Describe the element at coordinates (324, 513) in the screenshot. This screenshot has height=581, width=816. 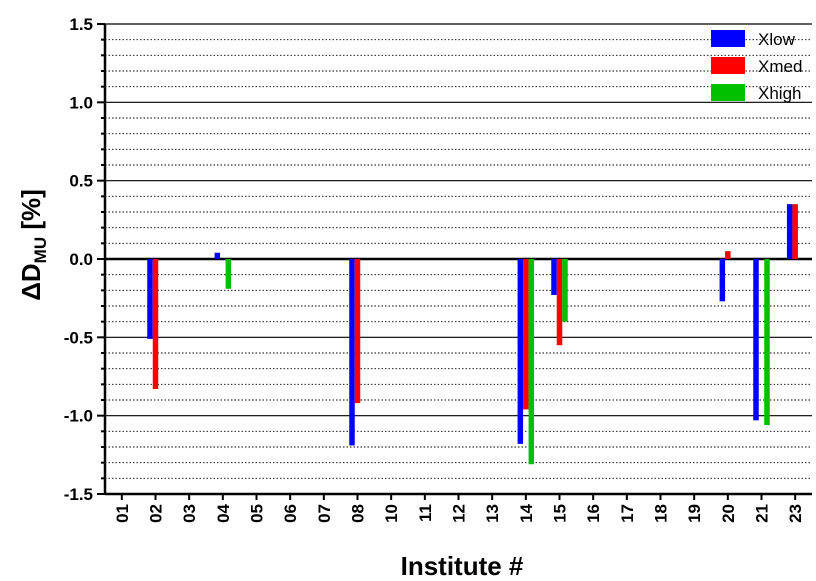
I see `x-tick-label: 07` at that location.